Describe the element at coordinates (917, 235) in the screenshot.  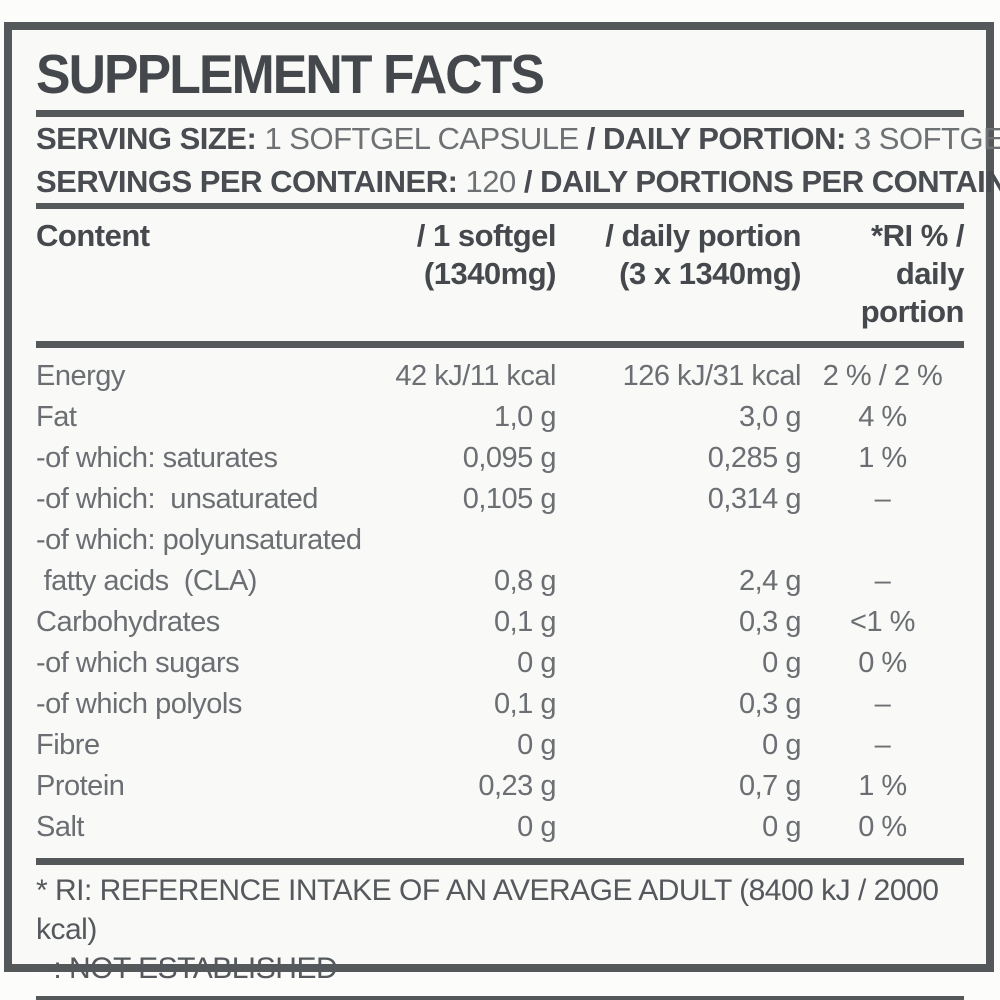
I see `ri-header-line1: *RI % /` at that location.